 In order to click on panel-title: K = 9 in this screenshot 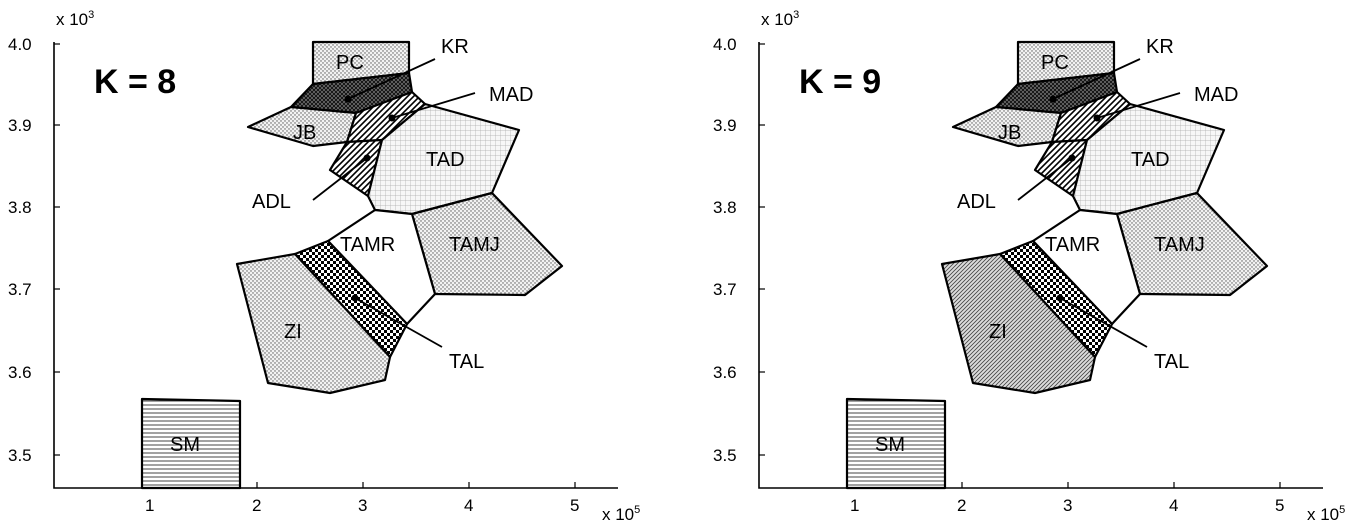, I will do `click(840, 82)`.